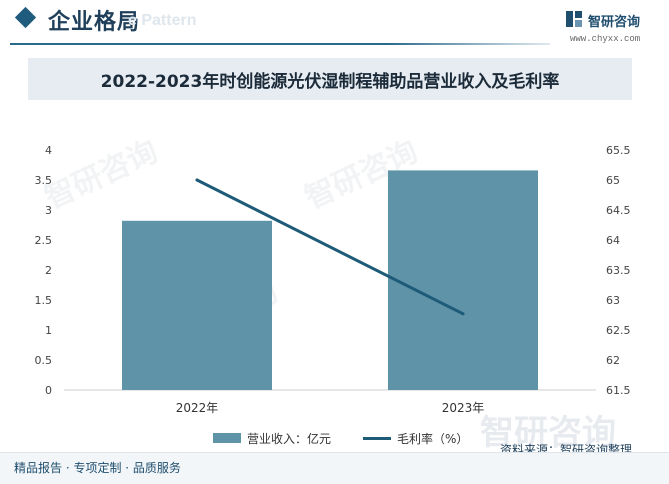 The height and width of the screenshot is (484, 669). Describe the element at coordinates (618, 390) in the screenshot. I see `y-right-tick-label: 61.5` at that location.